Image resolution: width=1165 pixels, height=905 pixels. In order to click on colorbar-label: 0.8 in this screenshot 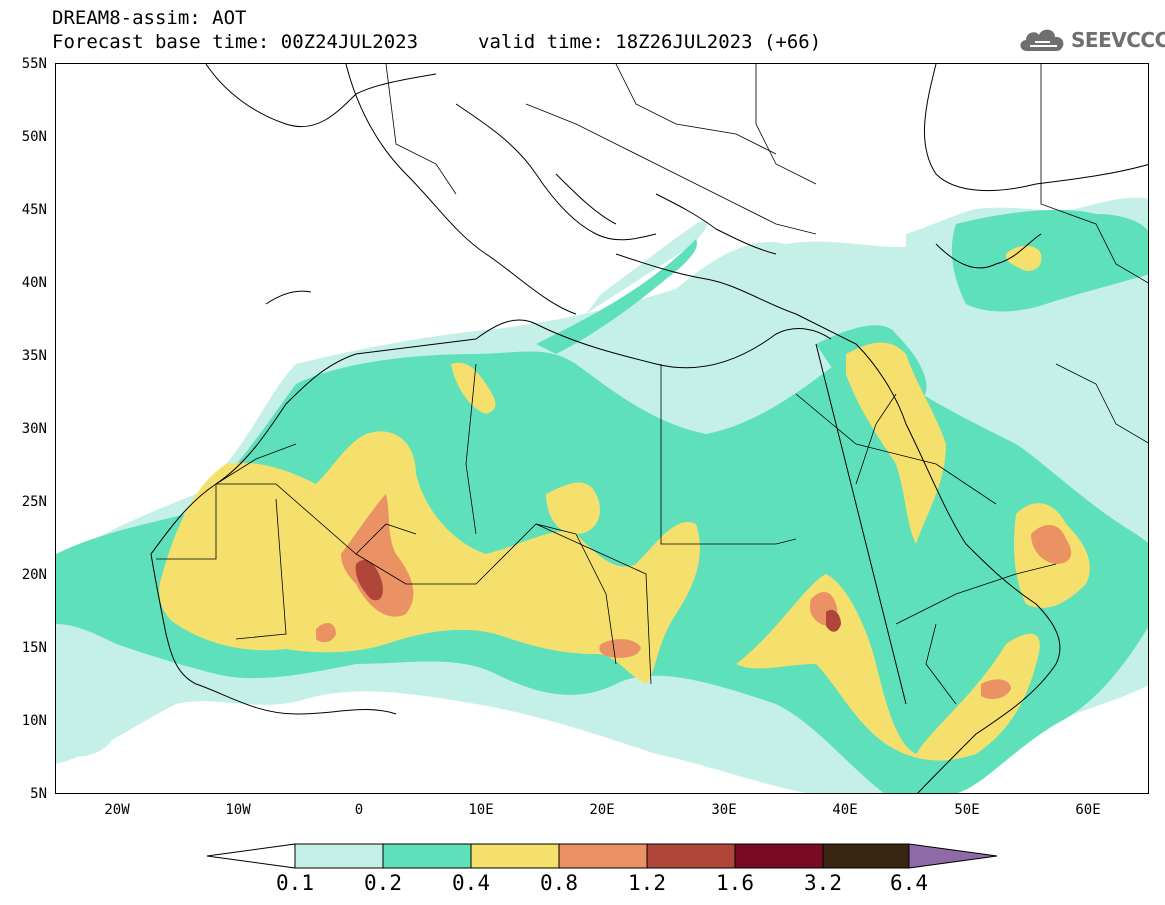, I will do `click(559, 883)`.